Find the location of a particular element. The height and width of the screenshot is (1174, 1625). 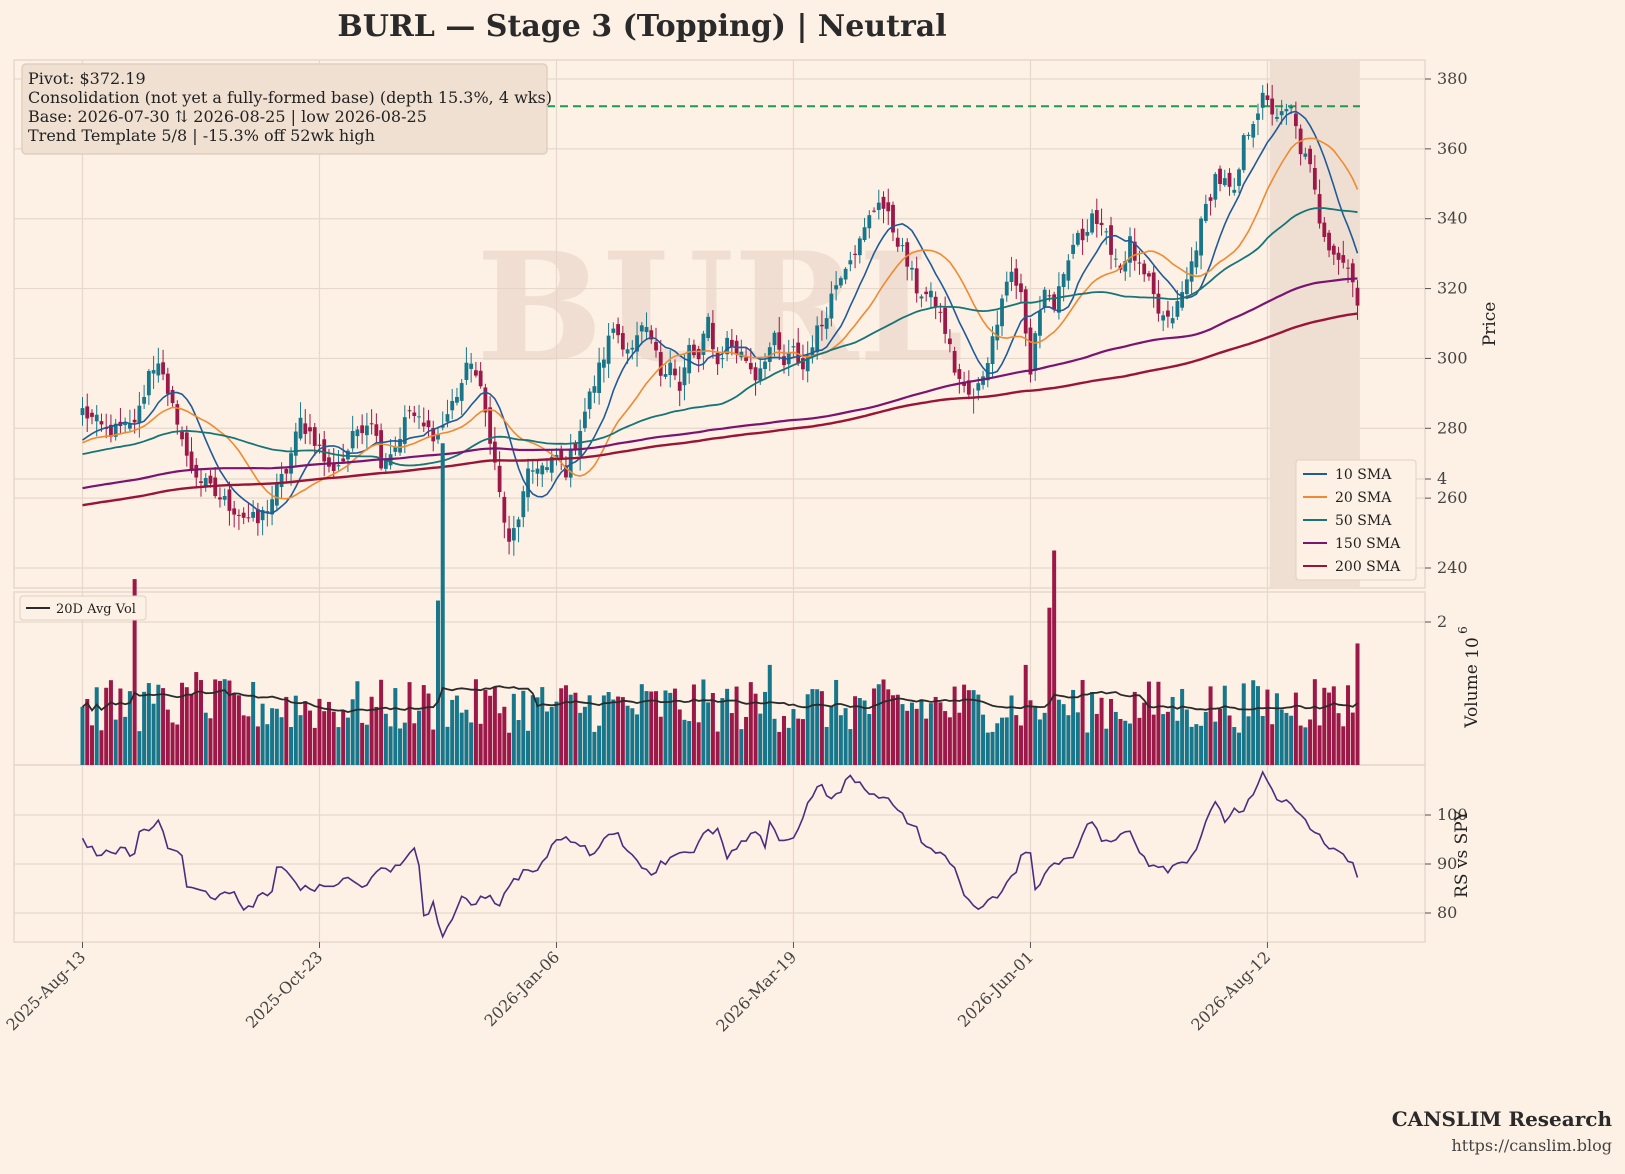

price-axis-label: Price is located at coordinates (1490, 324).